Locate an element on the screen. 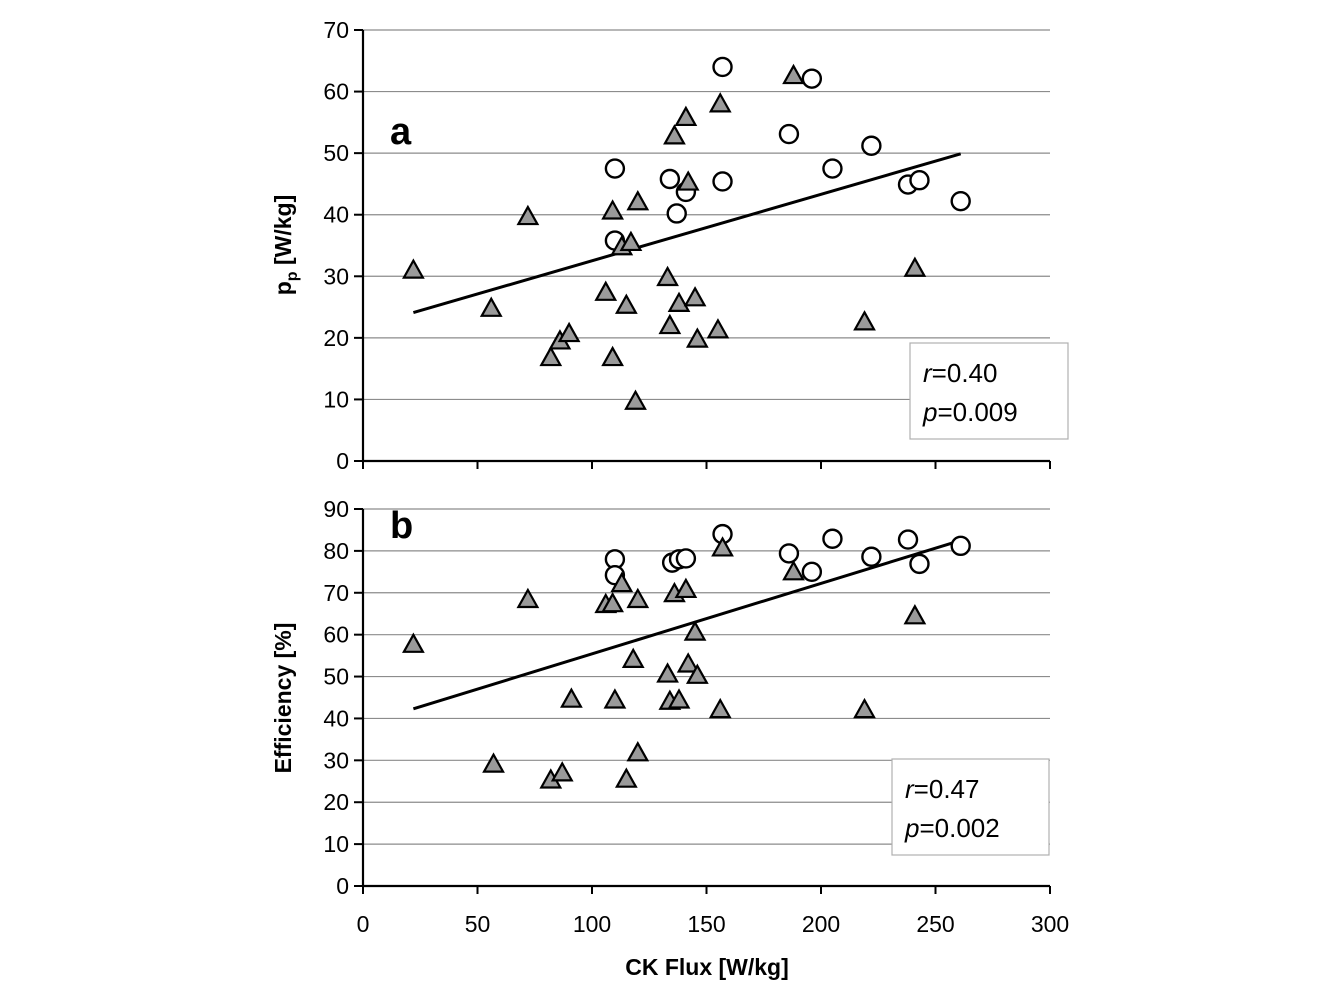 The image size is (1333, 1000). panel-b-y-tick-label: 0 is located at coordinates (342, 886).